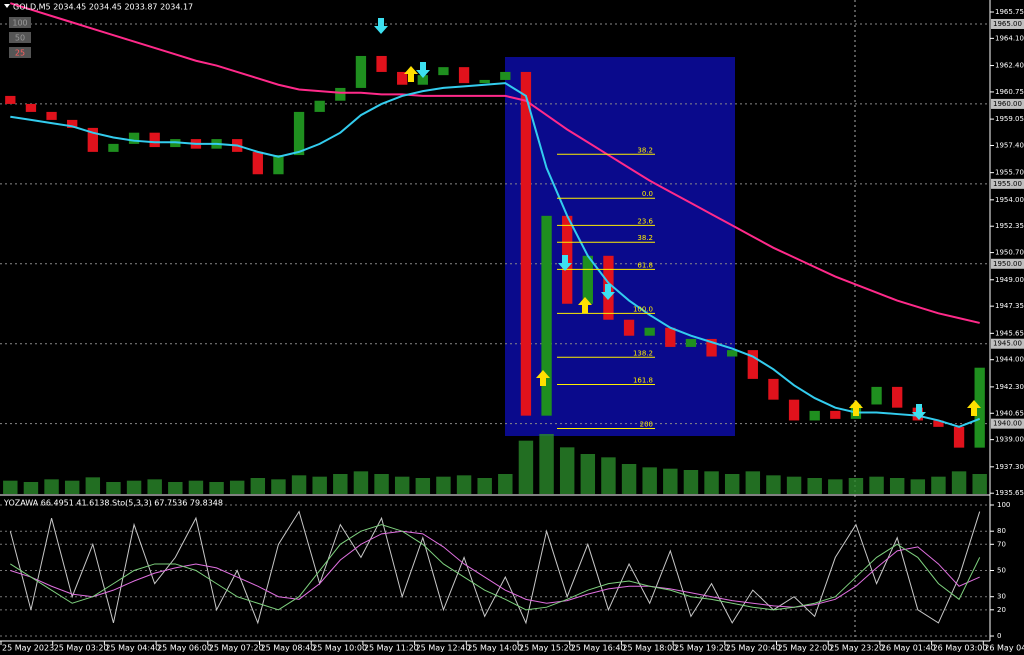 The image size is (1024, 655). I want to click on x-tick-label: 25 May 2023, so click(28, 648).